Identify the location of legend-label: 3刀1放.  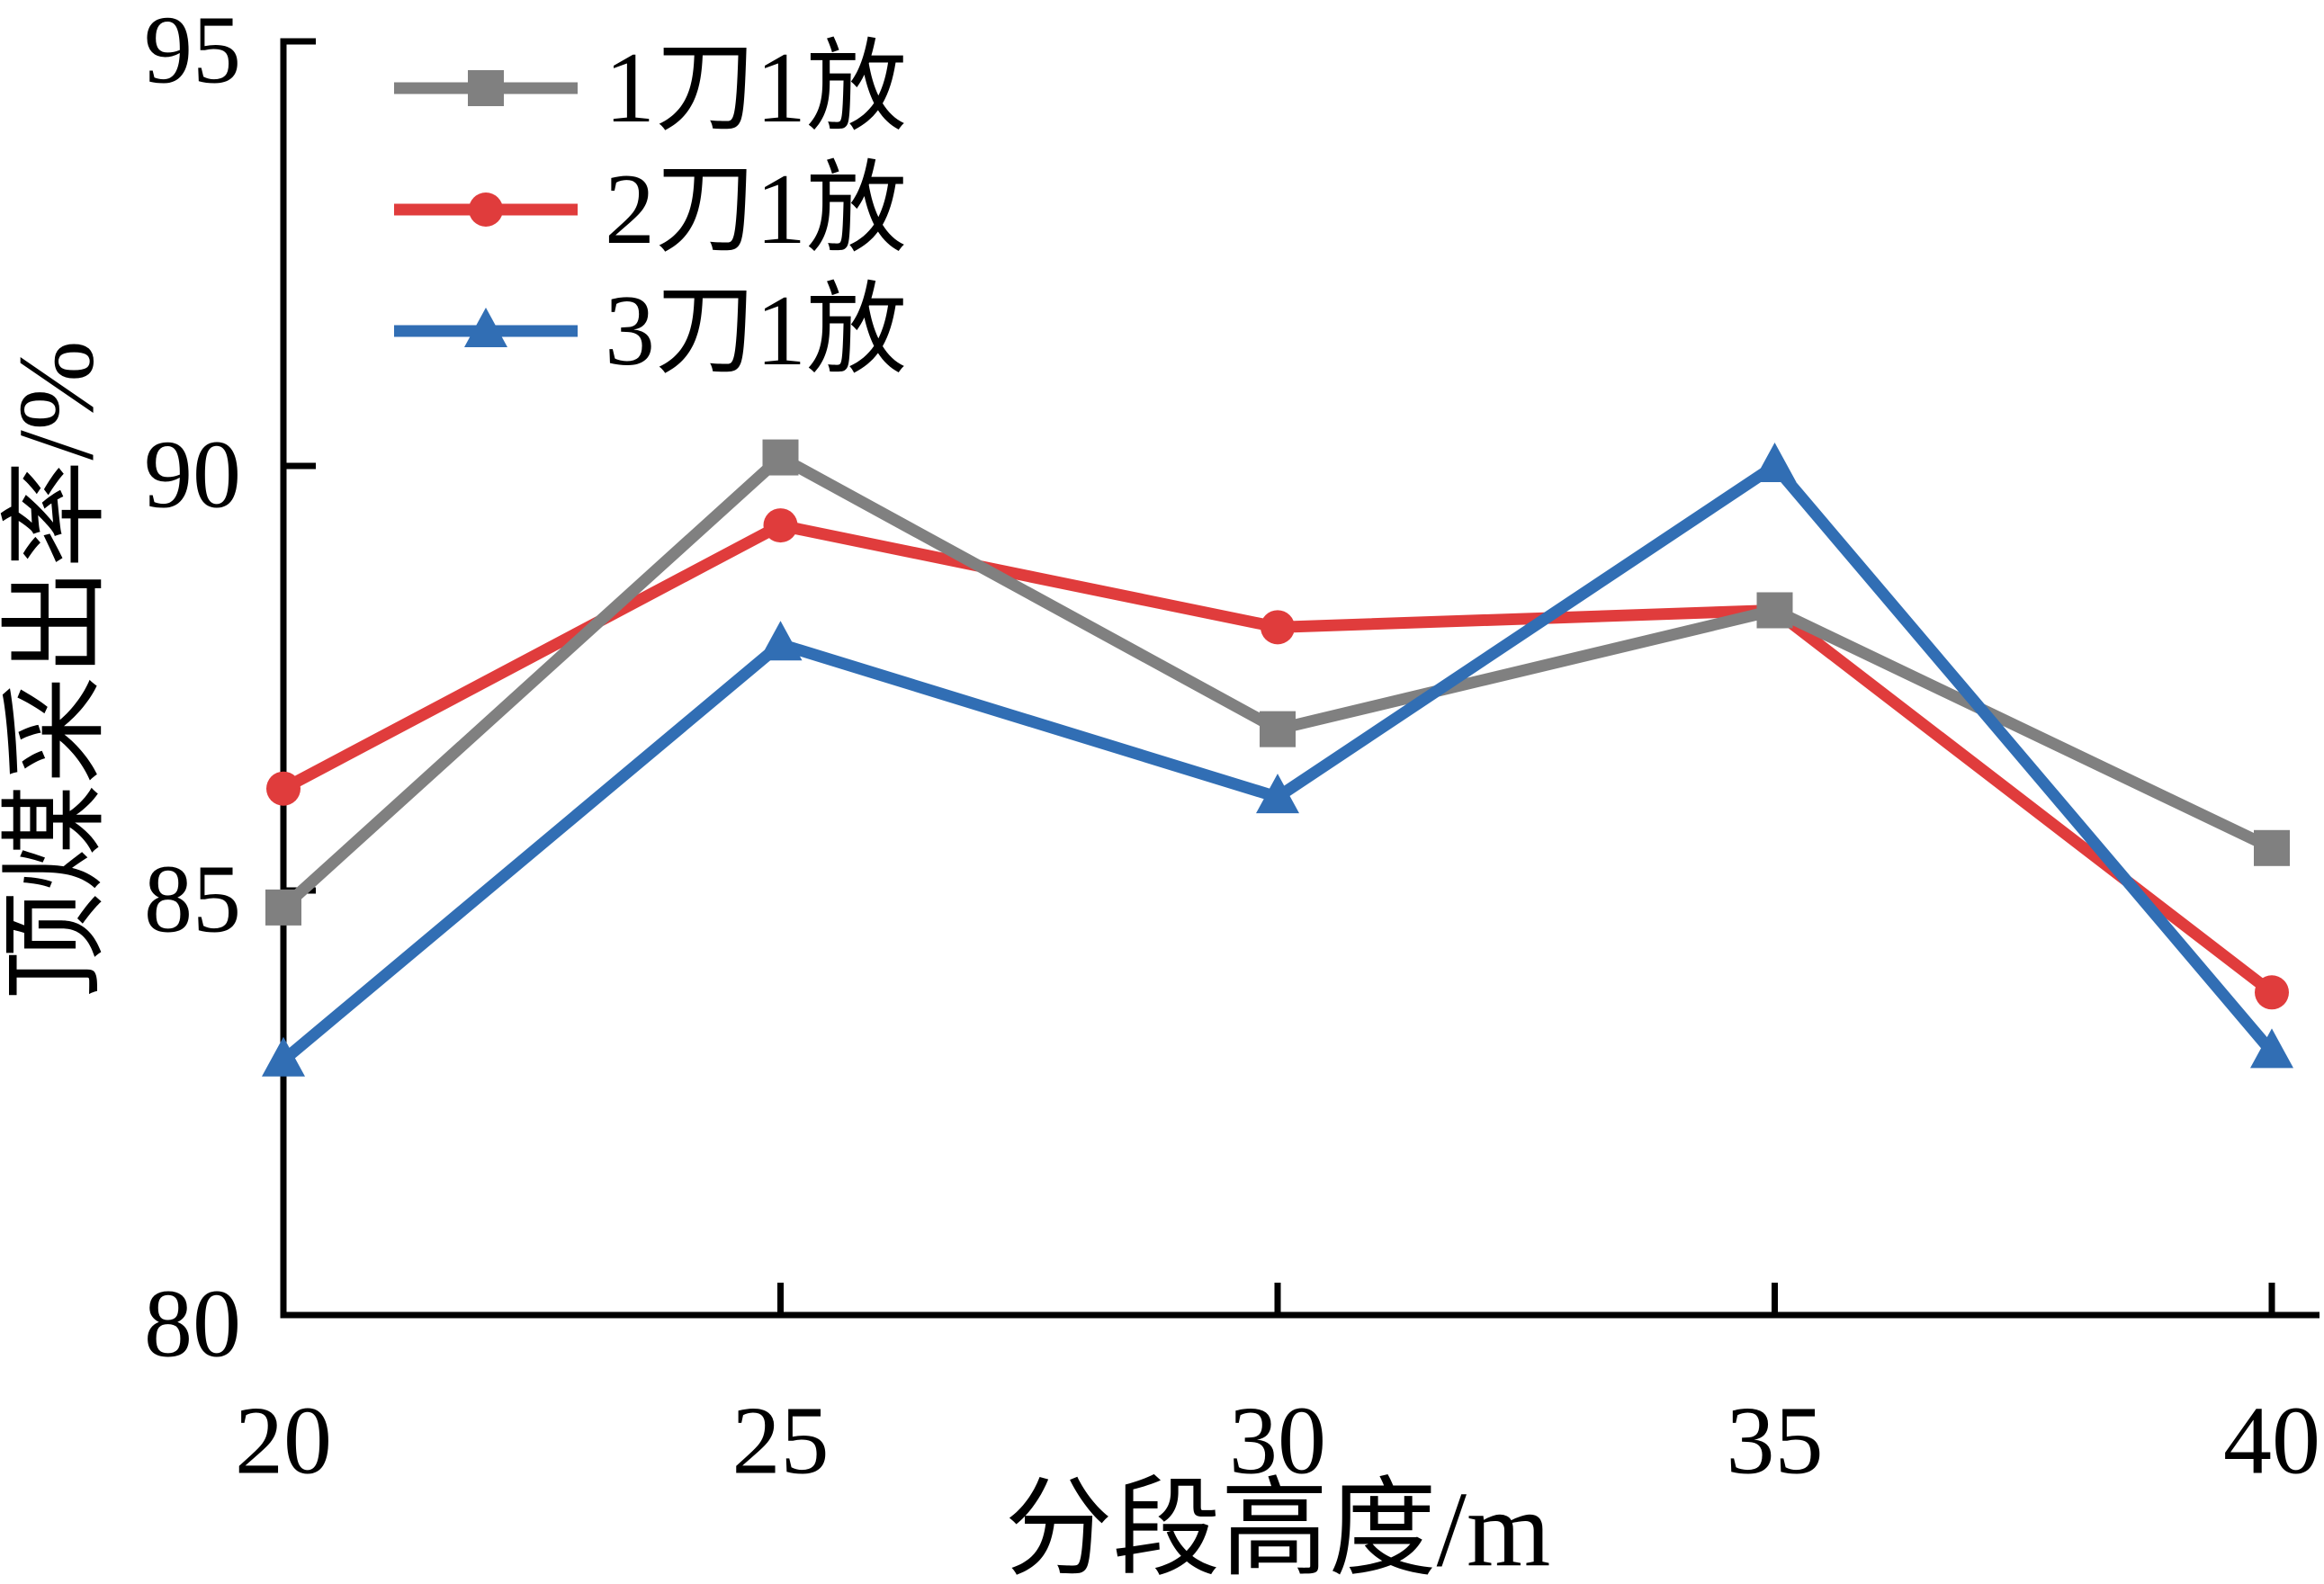
(756, 331).